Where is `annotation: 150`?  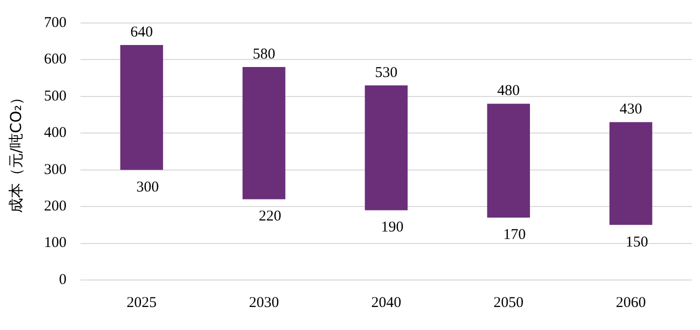 annotation: 150 is located at coordinates (637, 242).